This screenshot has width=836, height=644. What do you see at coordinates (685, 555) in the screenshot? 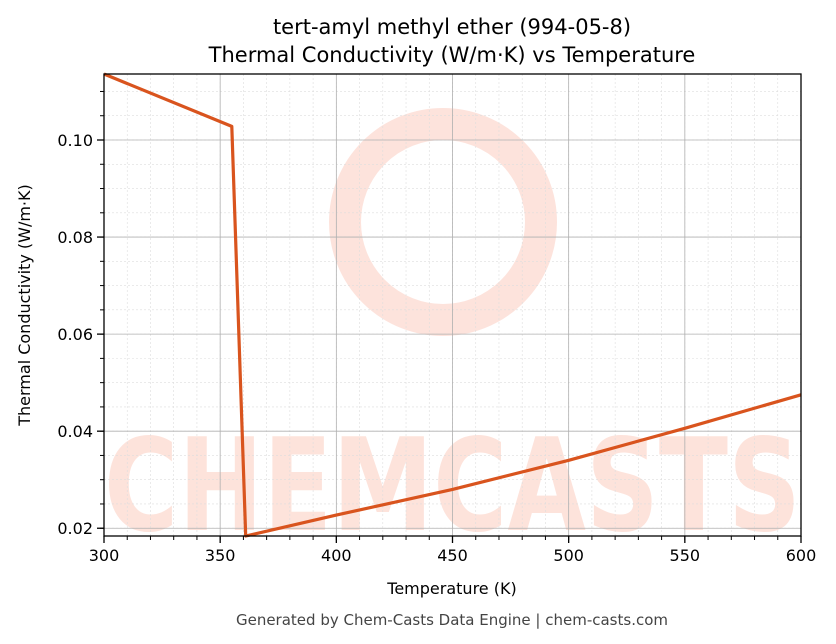
I see `x-tick-label: 550` at bounding box center [685, 555].